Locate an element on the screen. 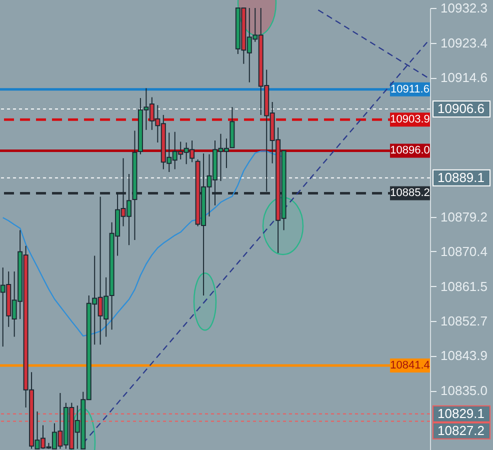 Image resolution: width=493 pixels, height=450 pixels. y-tick-label: 10861.5 is located at coordinates (464, 286).